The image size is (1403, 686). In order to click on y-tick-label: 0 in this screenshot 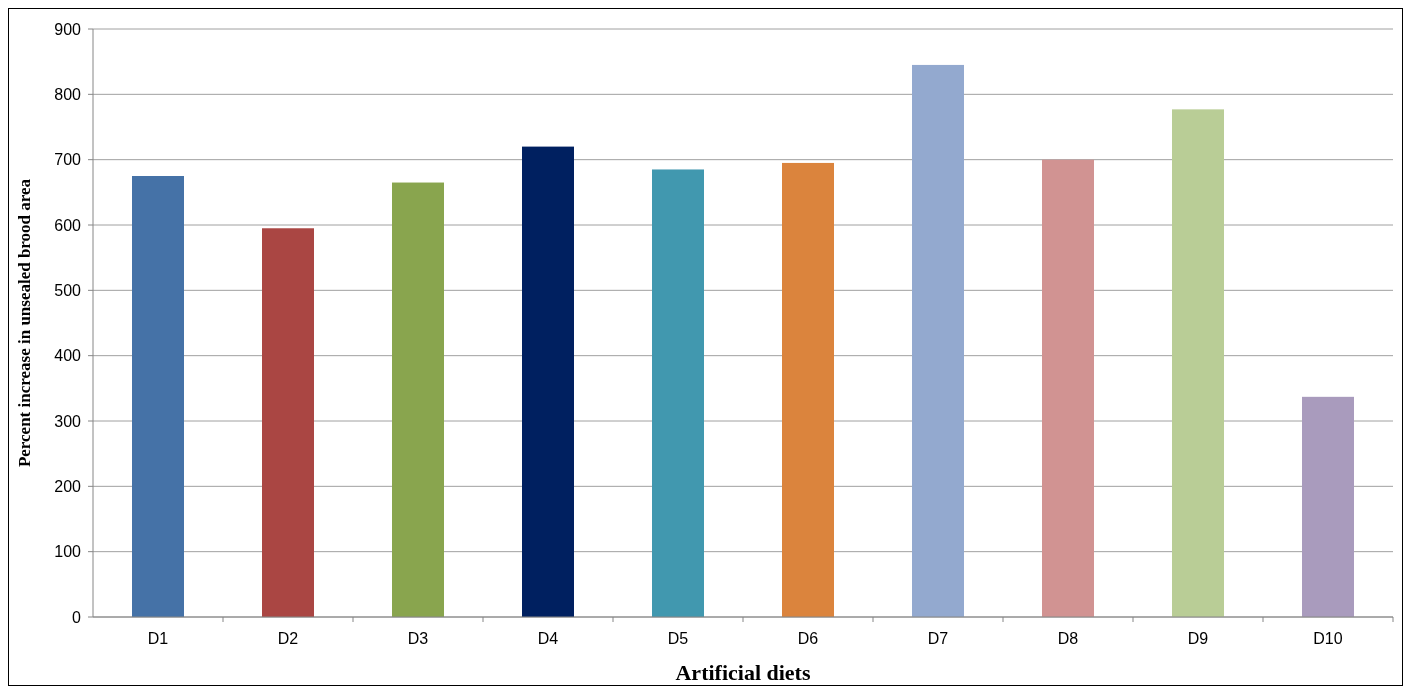, I will do `click(77, 617)`.